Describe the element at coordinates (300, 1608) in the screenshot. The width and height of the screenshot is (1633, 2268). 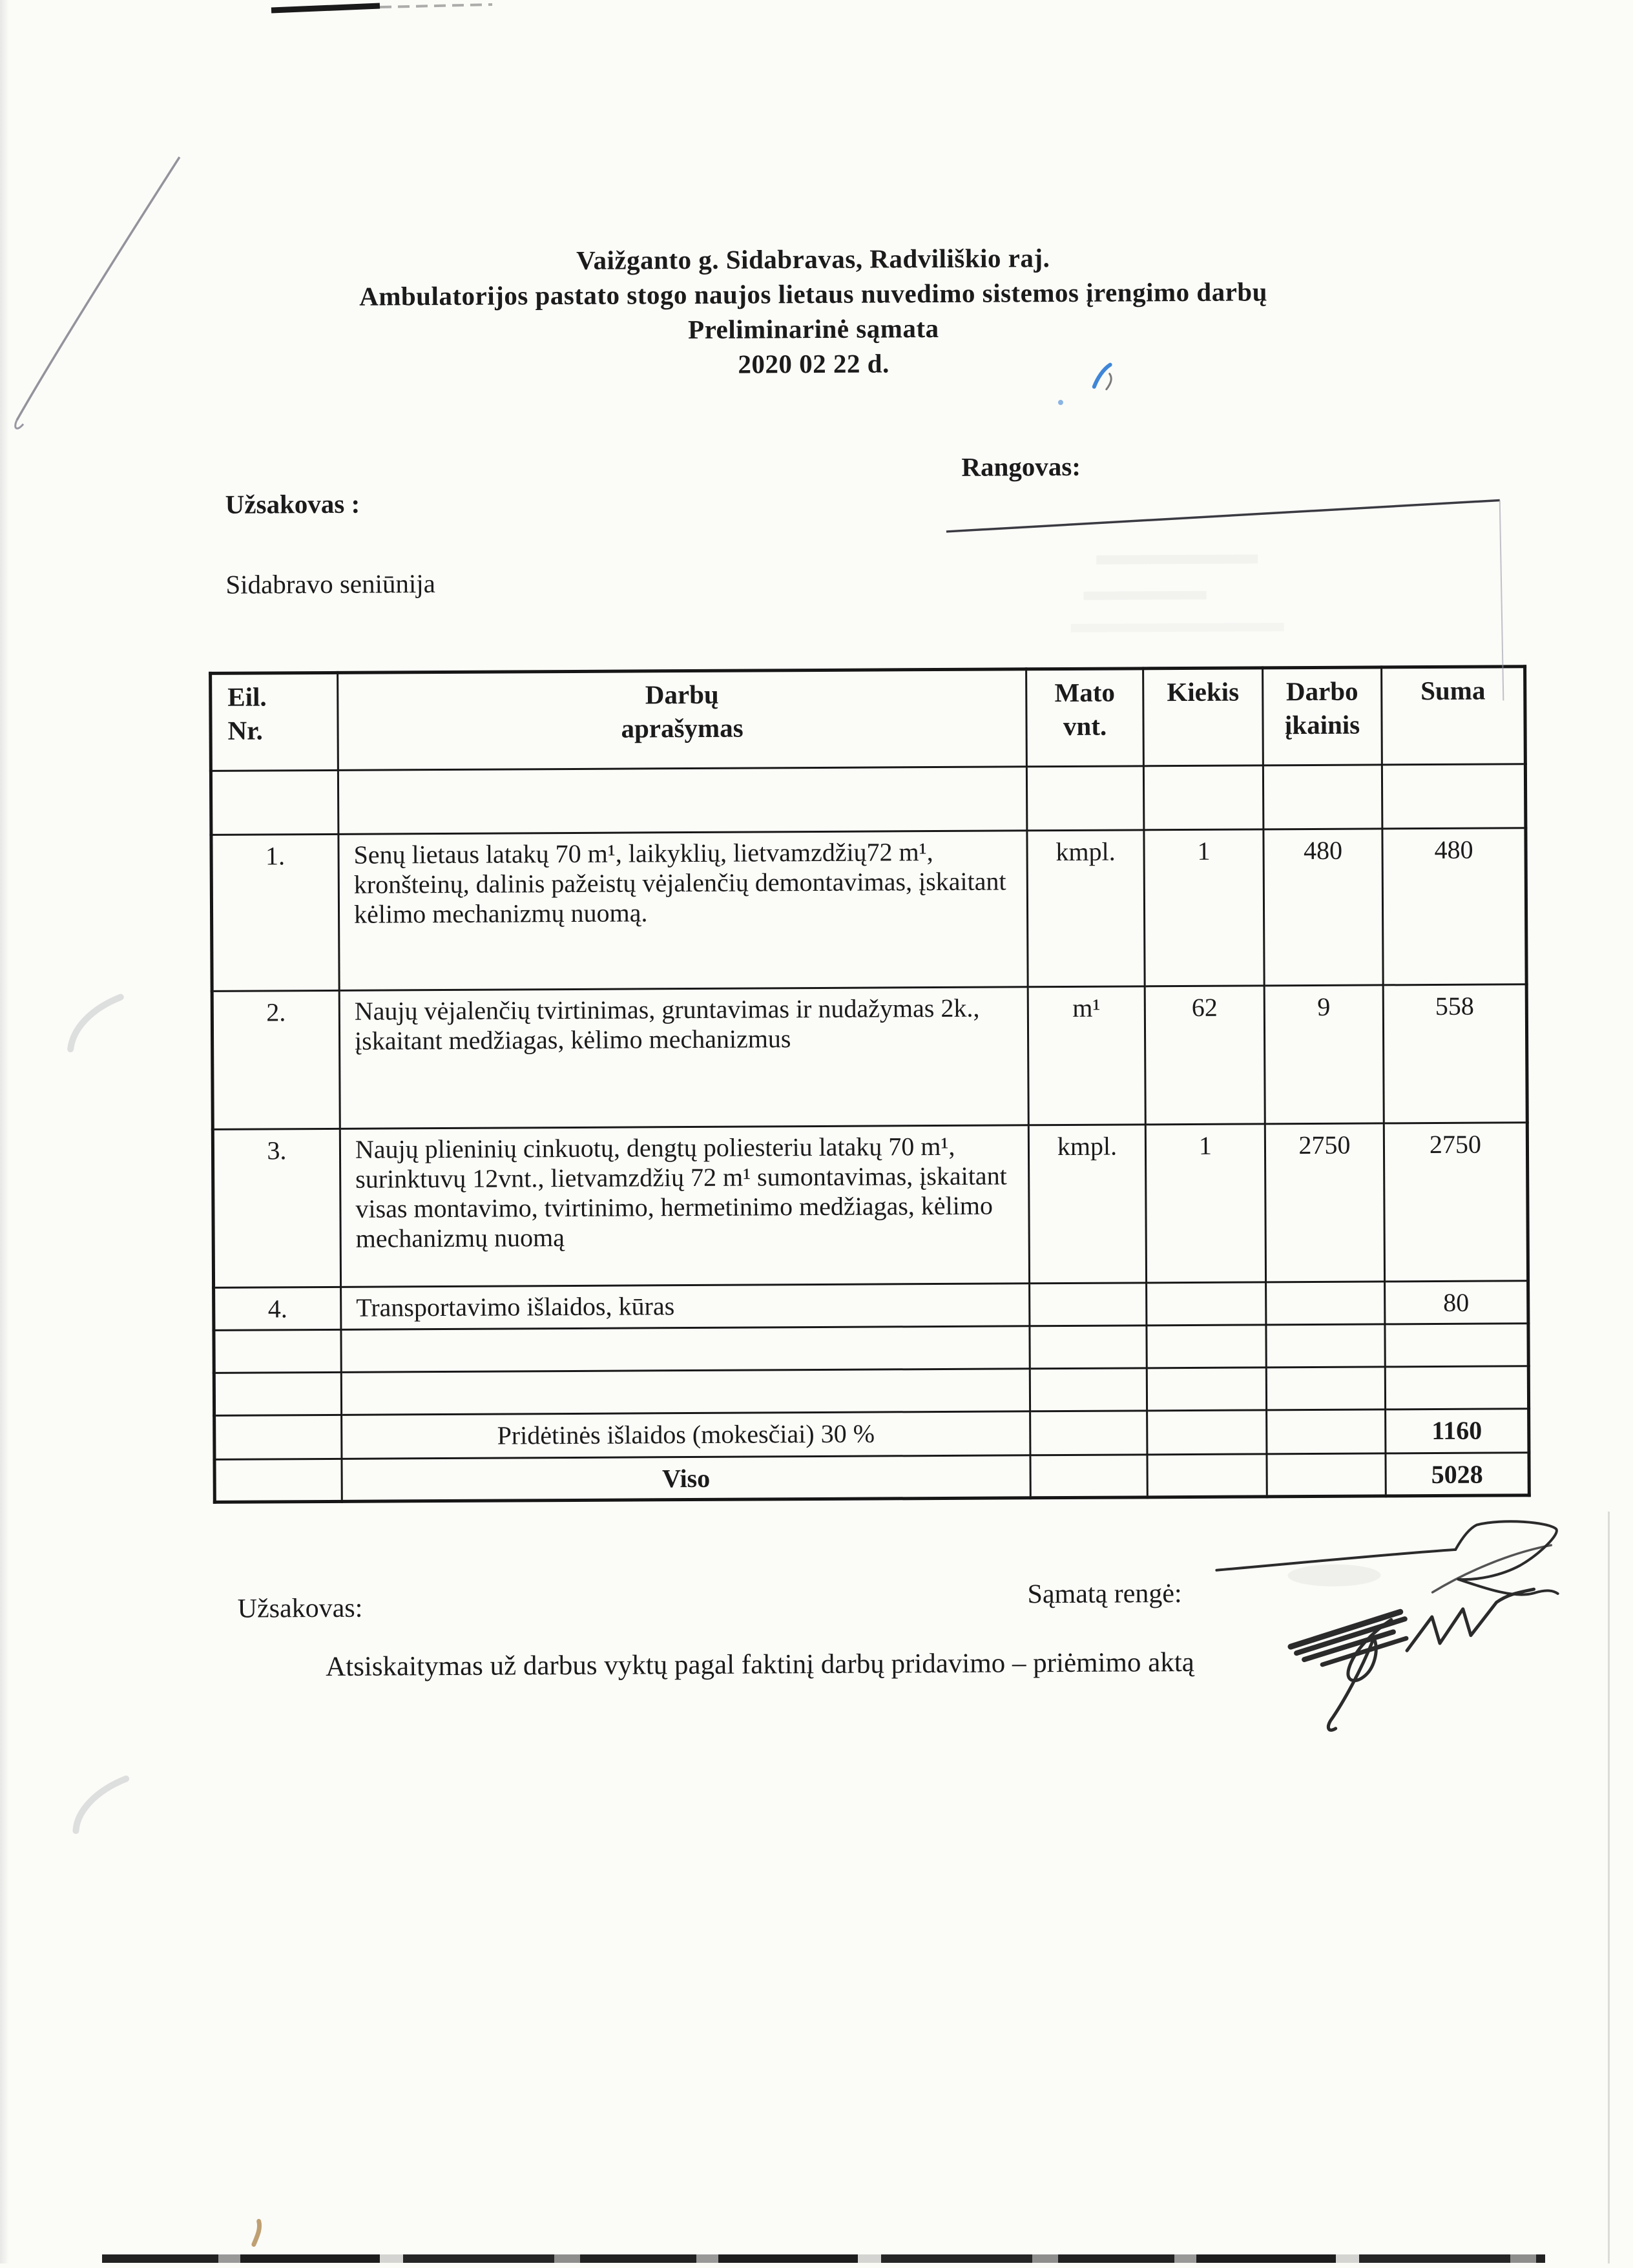
I see `footer-customer-label: Užsakovas:` at that location.